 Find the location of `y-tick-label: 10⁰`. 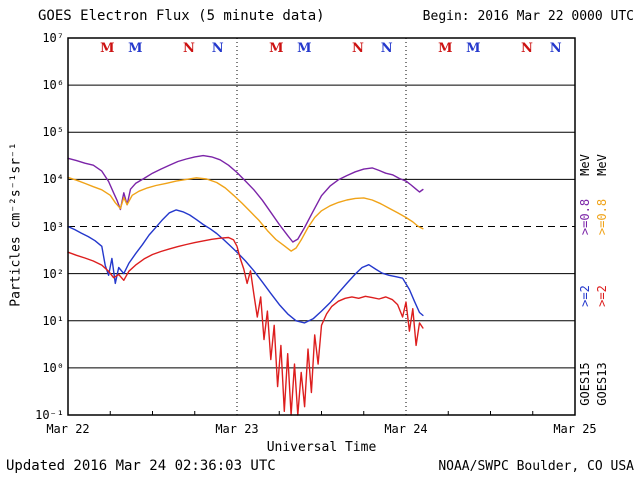

y-tick-label: 10⁰ is located at coordinates (53, 367).